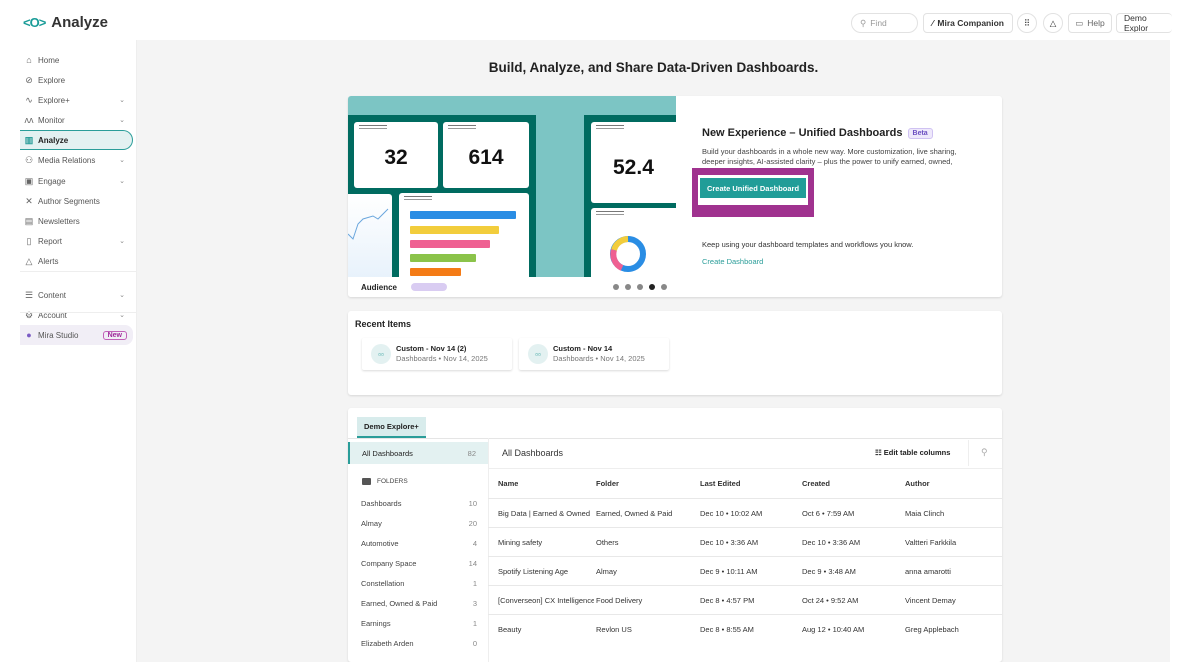 The image size is (1184, 662). I want to click on folder-item: Automotive 4, so click(419, 543).